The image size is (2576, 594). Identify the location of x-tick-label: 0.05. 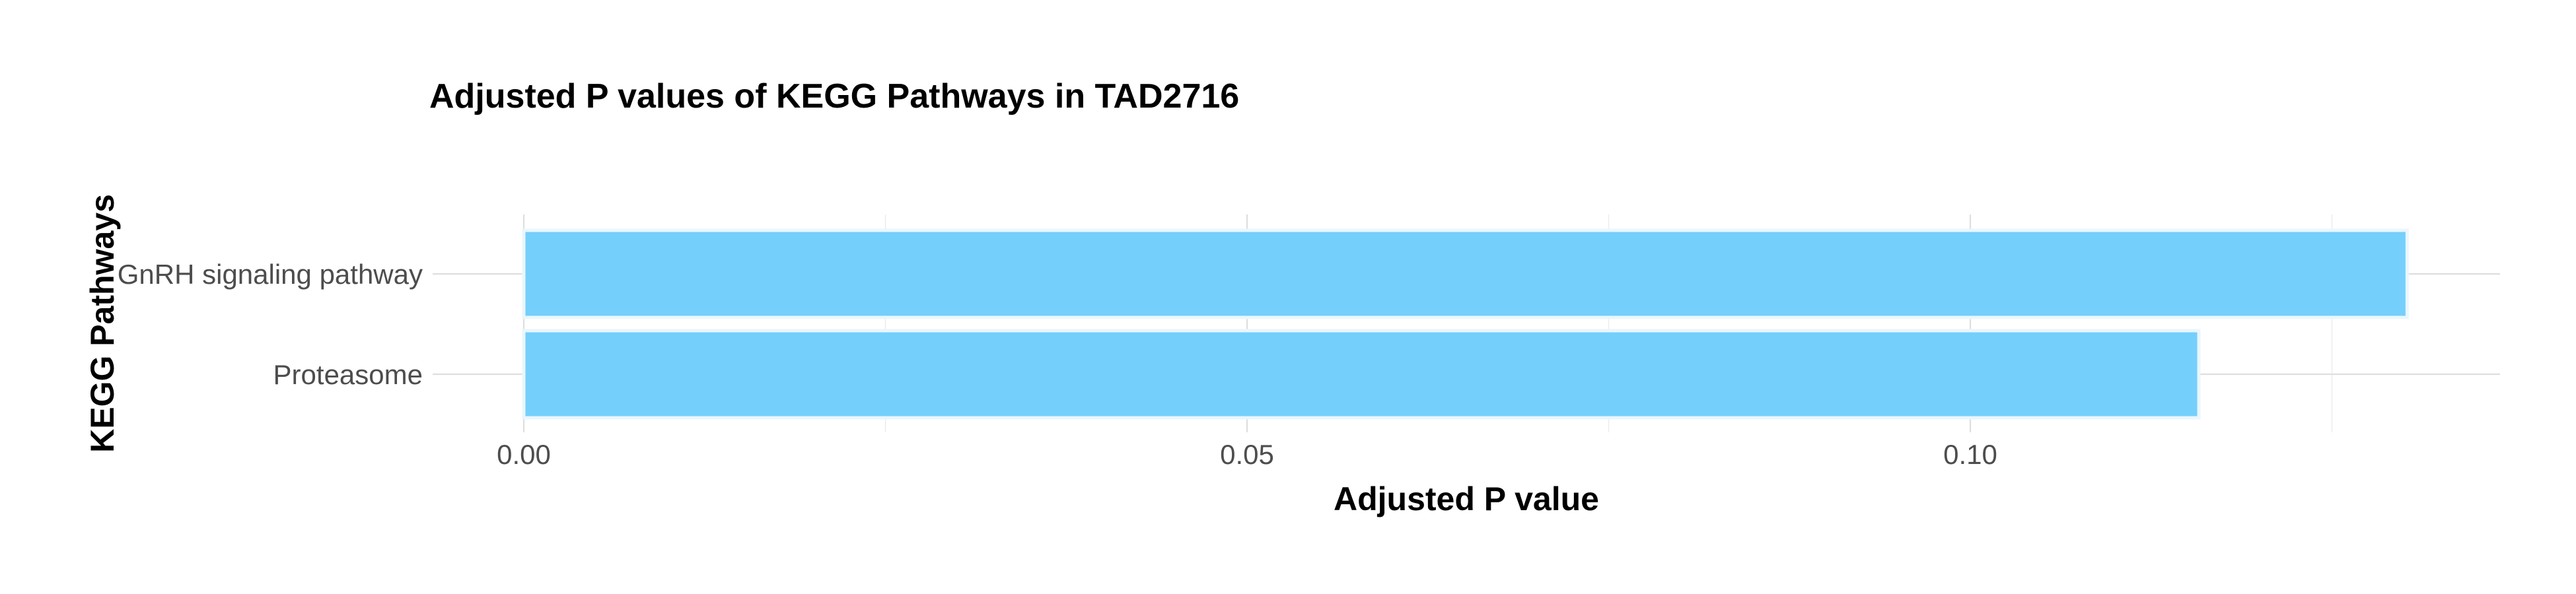
(1247, 454).